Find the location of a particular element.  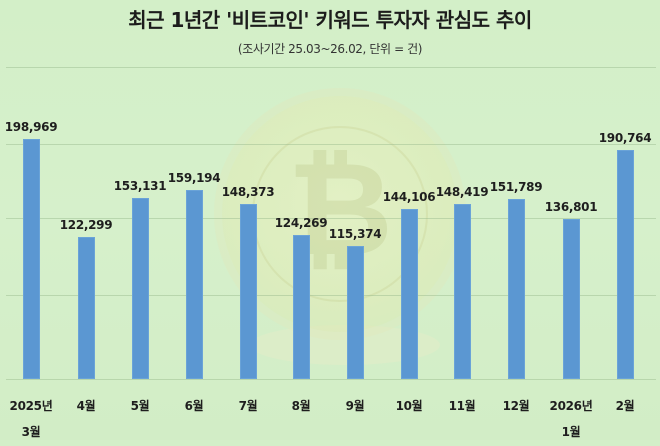

chart-title: 최근 1년간 '비트코인' 키워드 투자자 관심도 추이 is located at coordinates (330, 20).